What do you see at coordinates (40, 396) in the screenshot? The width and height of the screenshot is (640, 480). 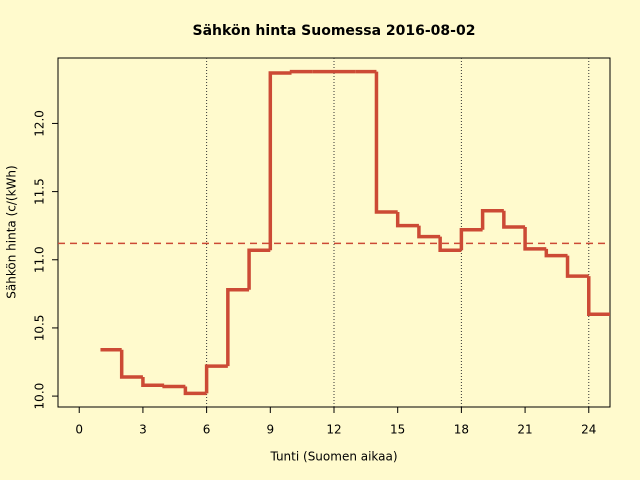 I see `y-tick-label: 10.0` at bounding box center [40, 396].